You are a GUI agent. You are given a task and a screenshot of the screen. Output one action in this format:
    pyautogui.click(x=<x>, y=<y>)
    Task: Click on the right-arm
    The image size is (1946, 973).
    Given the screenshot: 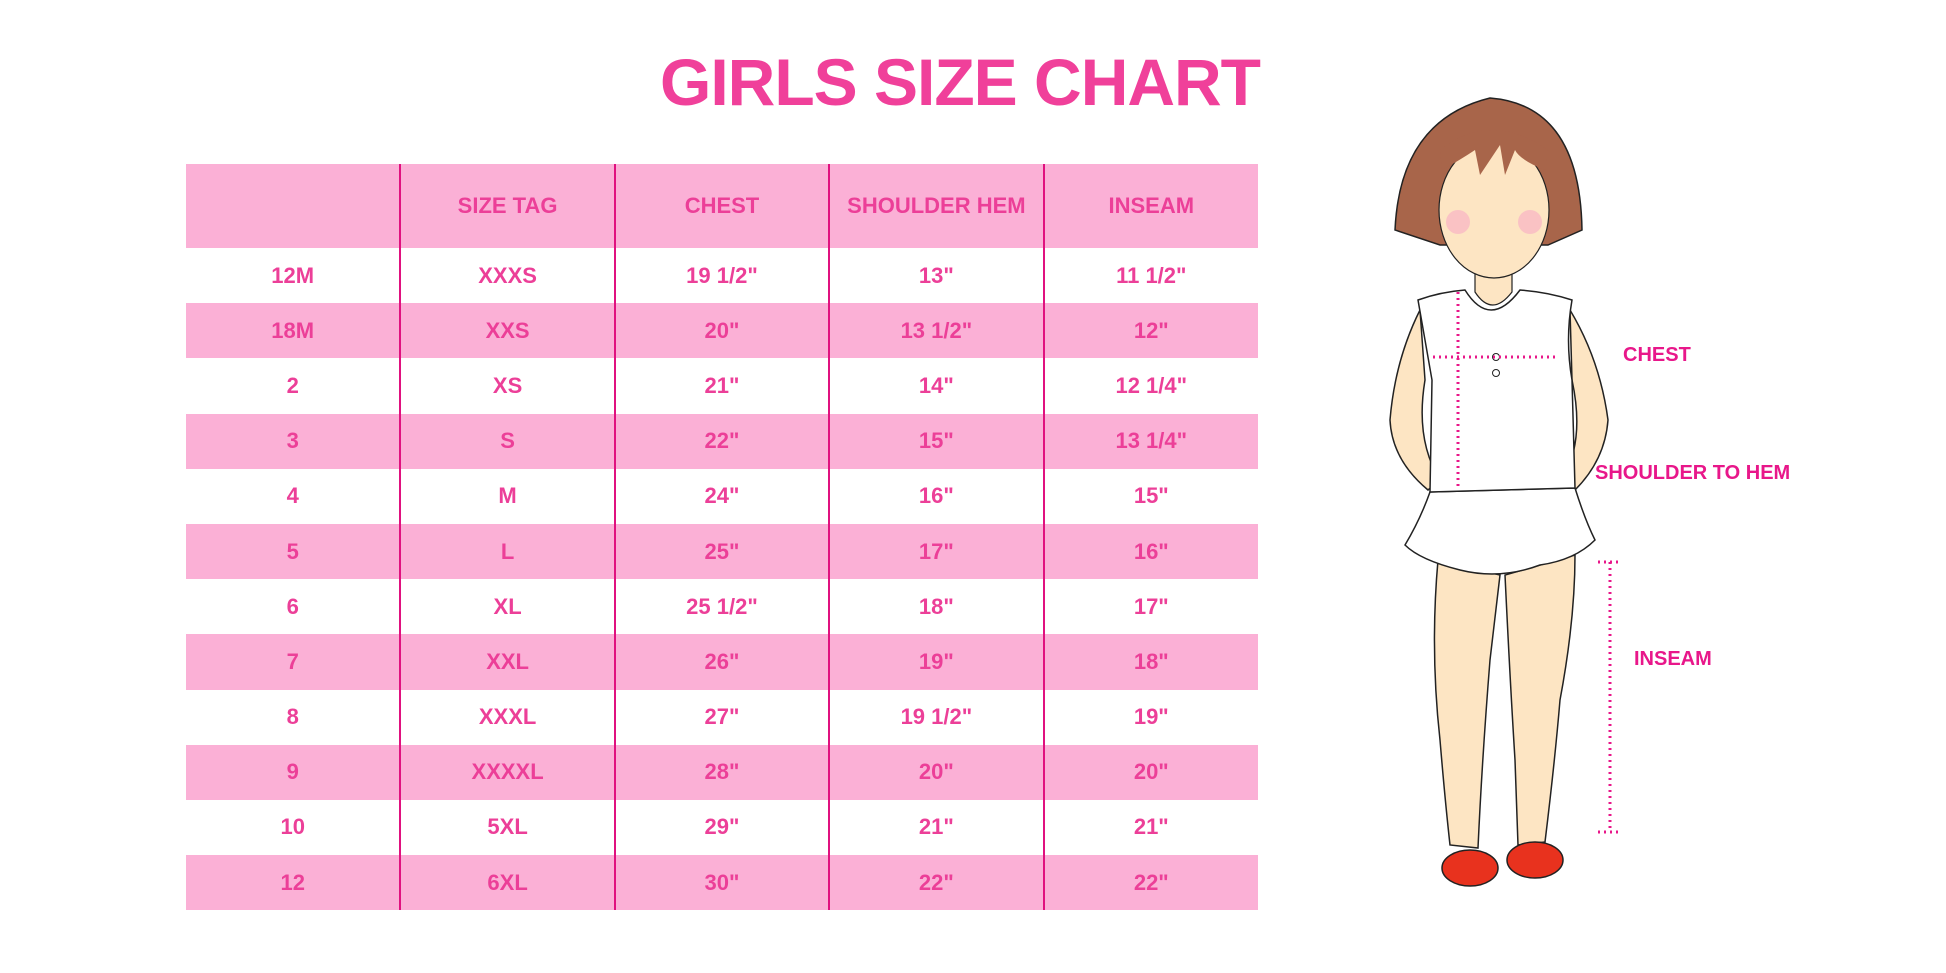 What is the action you would take?
    pyautogui.click(x=1585, y=399)
    